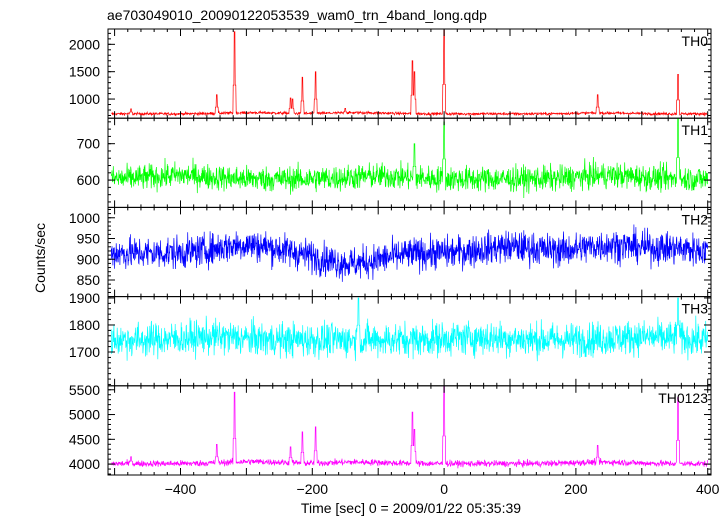 The image size is (723, 516). Describe the element at coordinates (89, 259) in the screenshot. I see `y-tick-label: 900` at that location.